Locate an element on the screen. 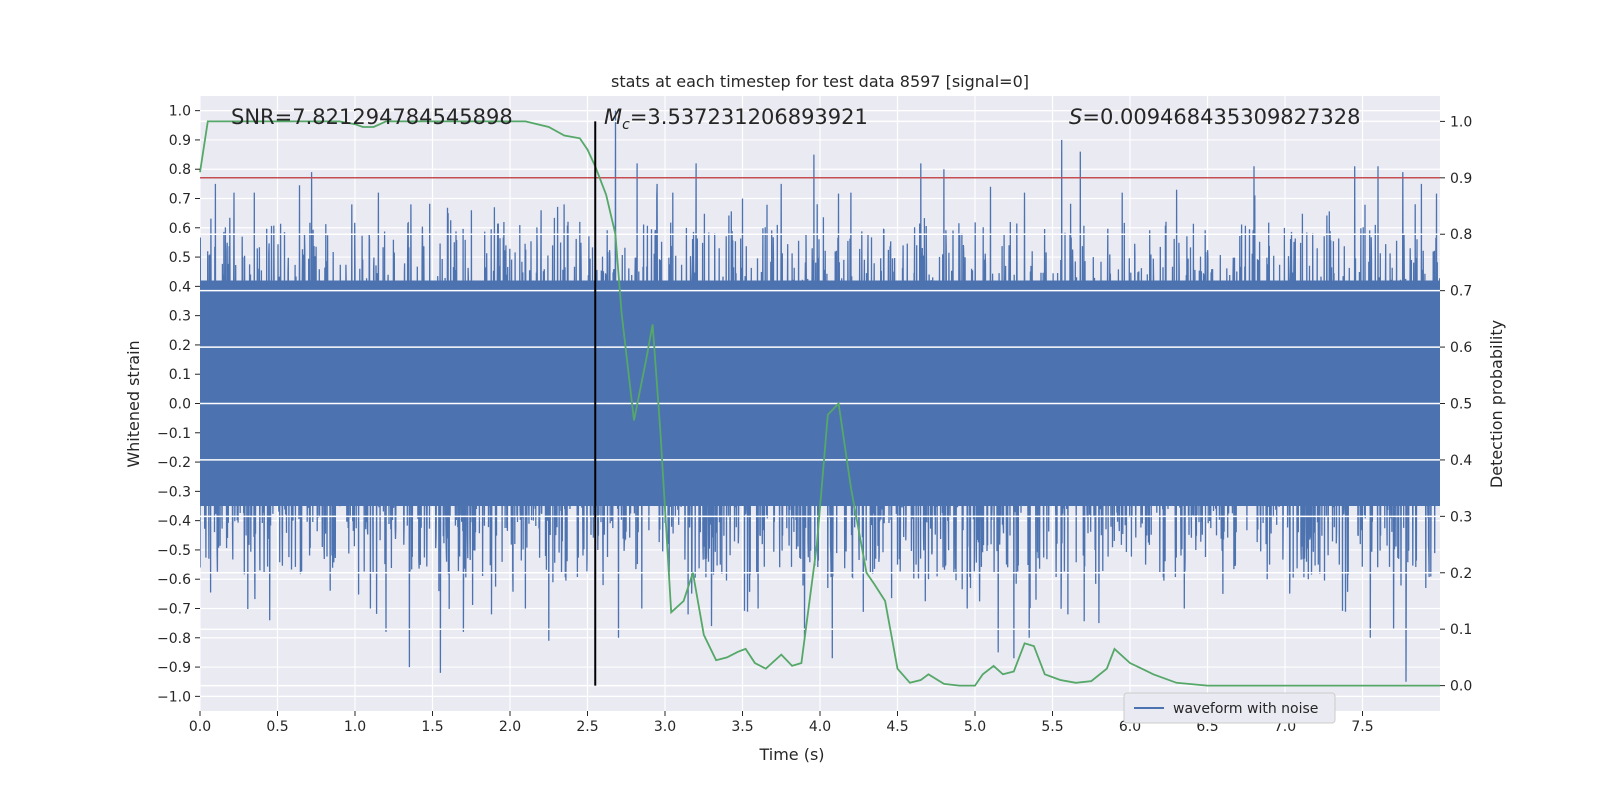 This screenshot has width=1600, height=800. x-axis-label: Time (s) is located at coordinates (791, 754).